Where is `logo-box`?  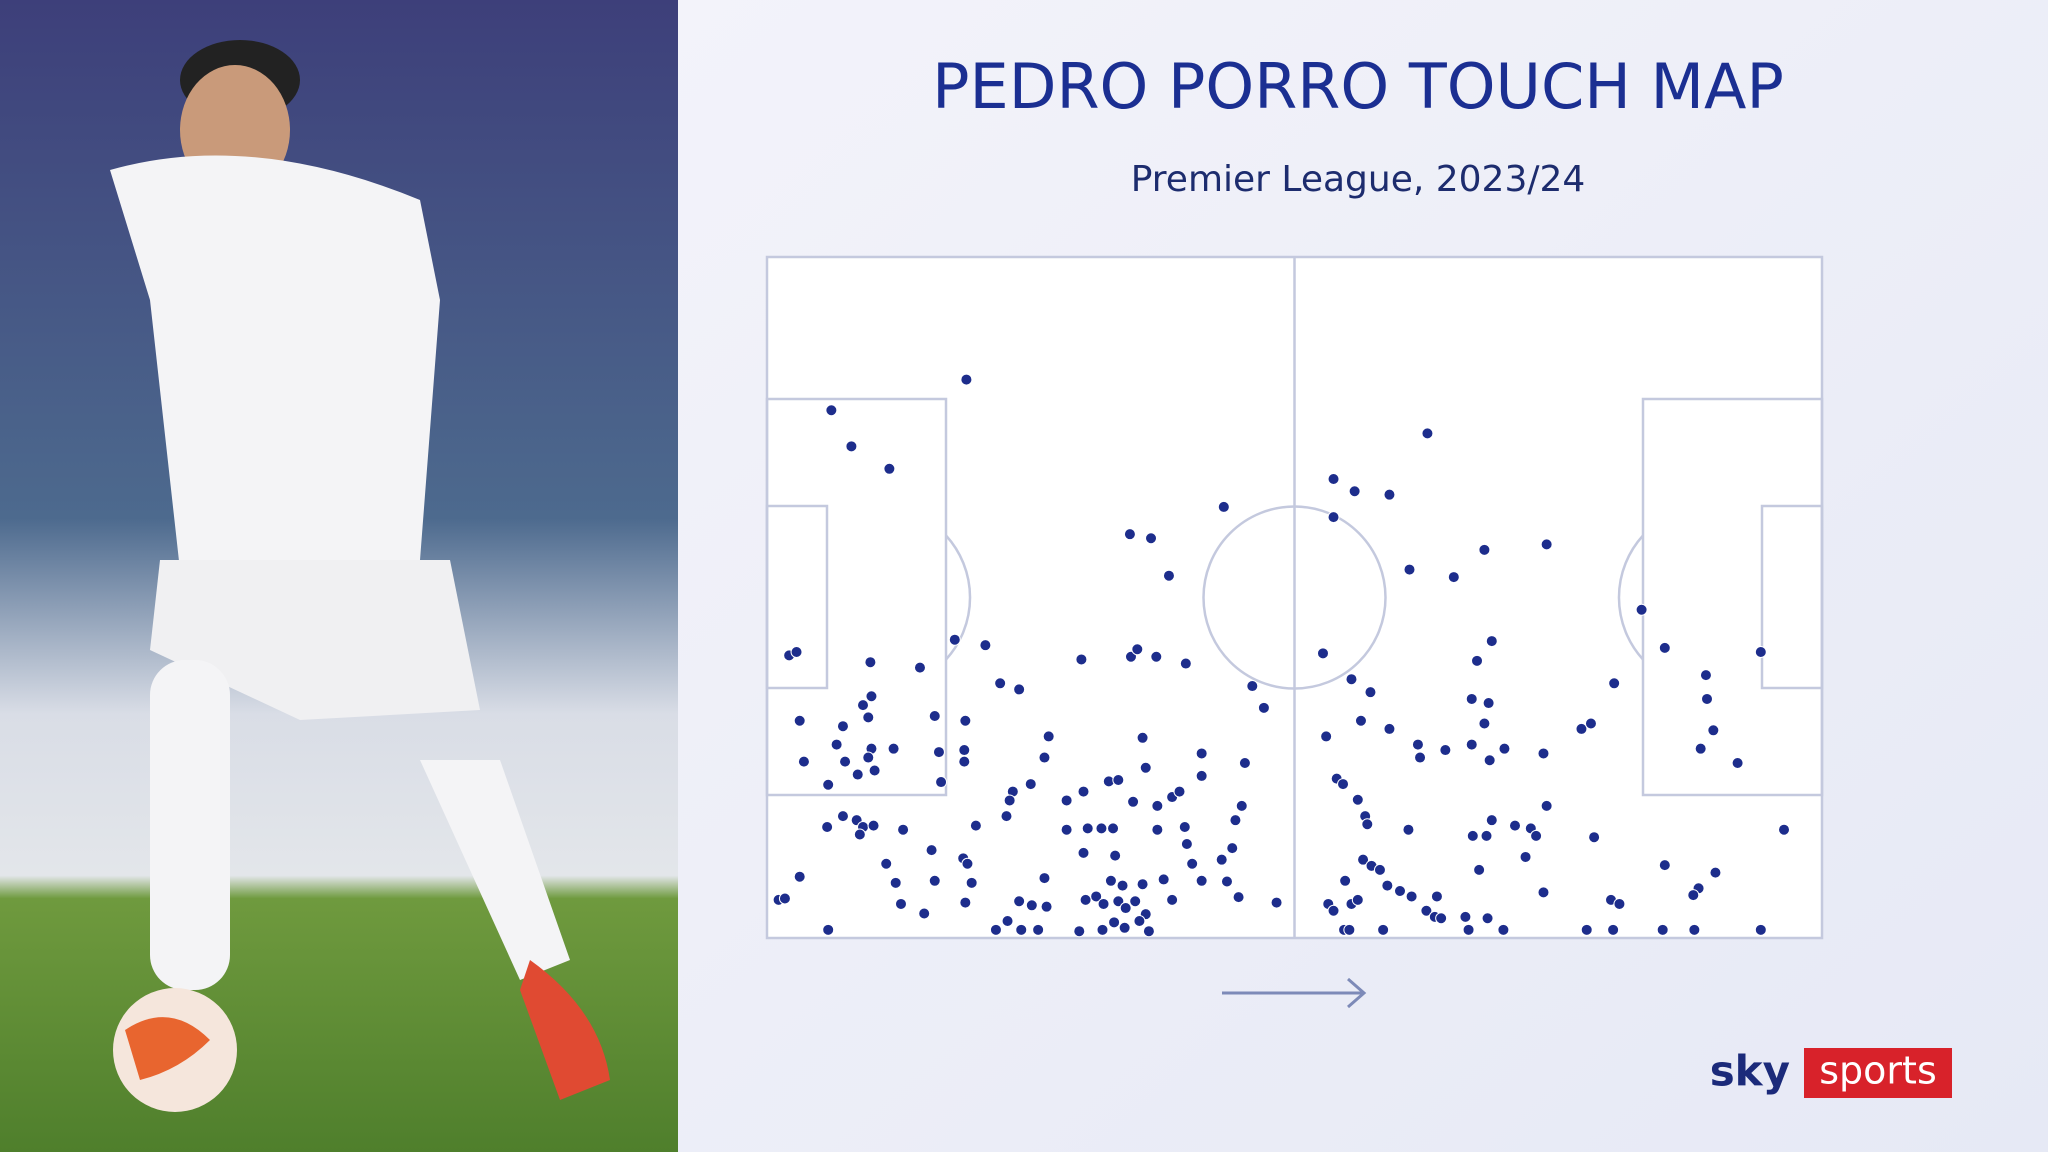
logo-box is located at coordinates (1878, 1073).